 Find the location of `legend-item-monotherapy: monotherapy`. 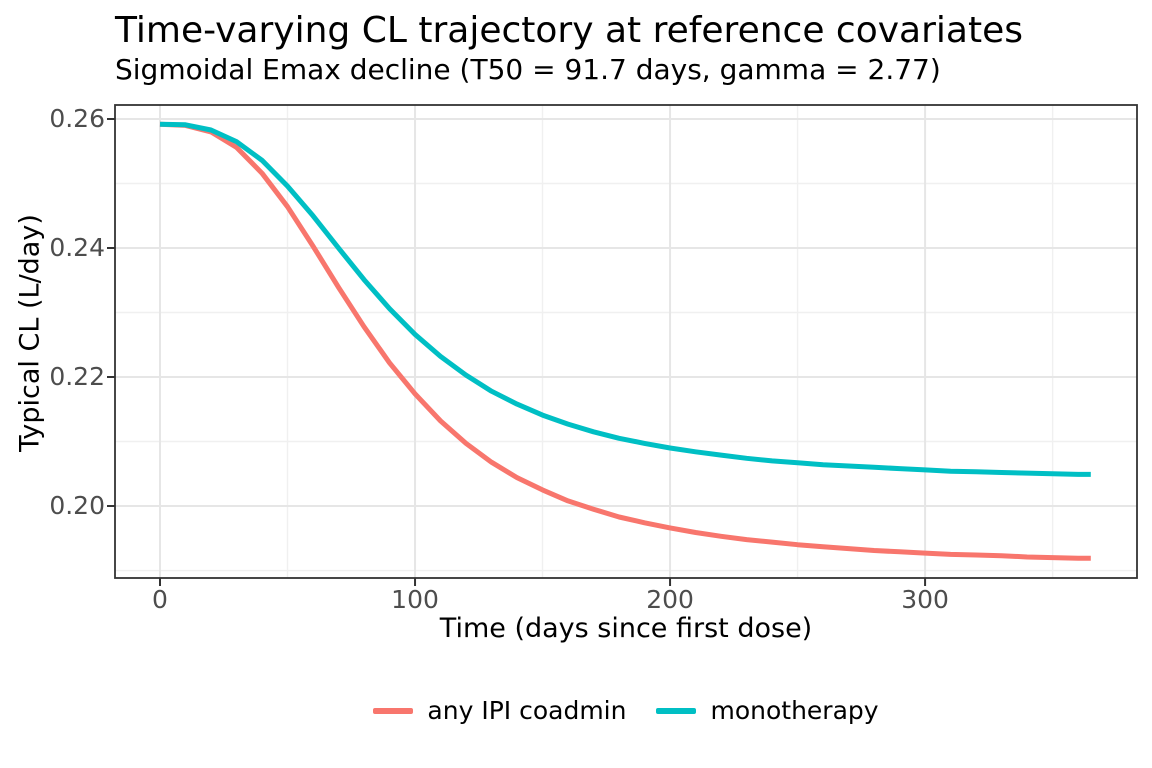

legend-item-monotherapy: monotherapy is located at coordinates (767, 710).